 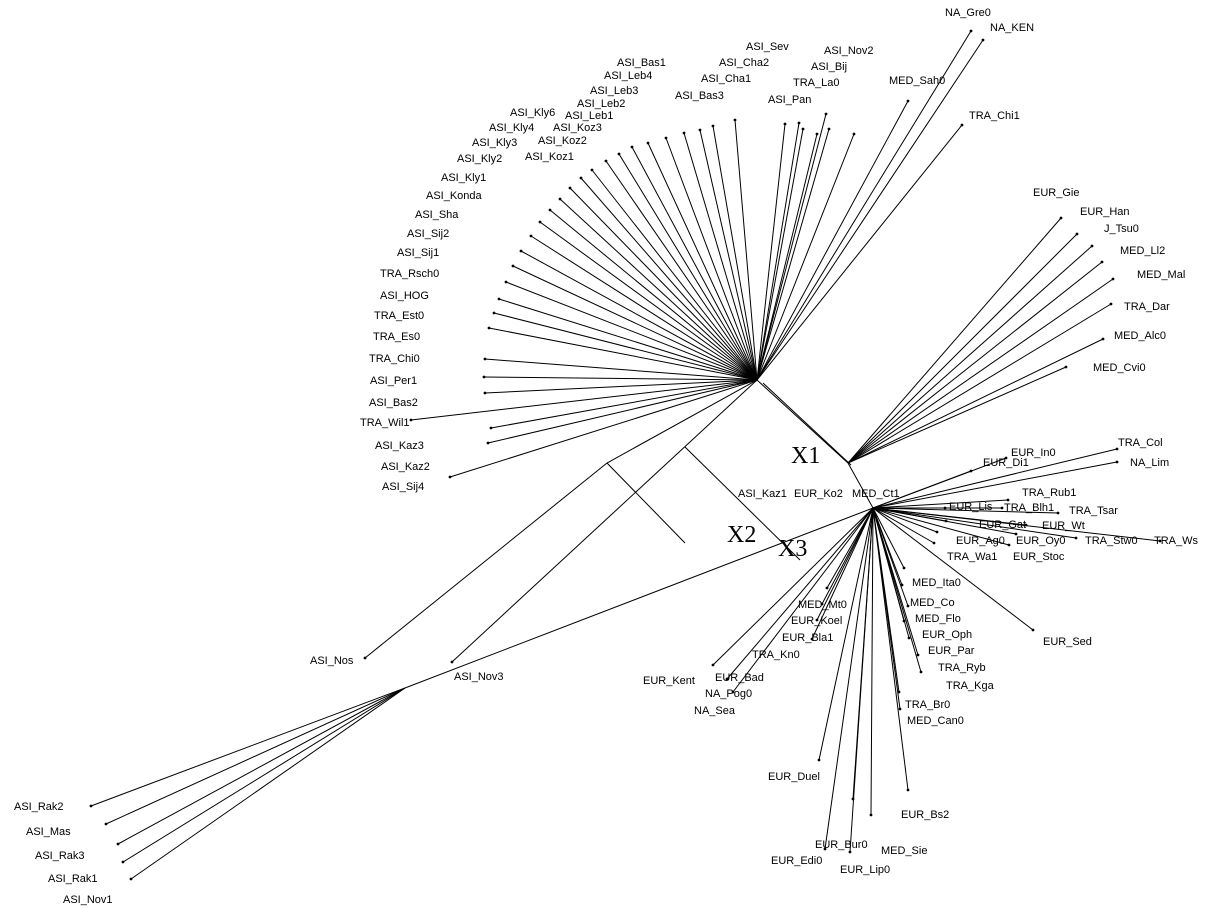 What do you see at coordinates (1077, 234) in the screenshot?
I see `tip-EUR_Han` at bounding box center [1077, 234].